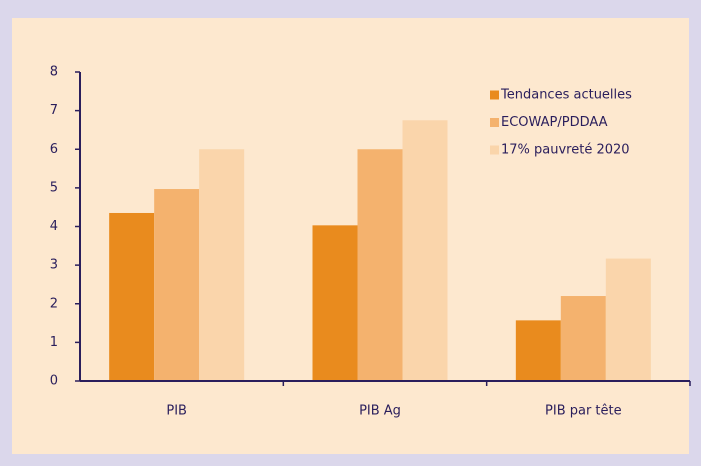 Image resolution: width=701 pixels, height=470 pixels. What do you see at coordinates (566, 95) in the screenshot?
I see `legend-label: Tendances actuelles` at bounding box center [566, 95].